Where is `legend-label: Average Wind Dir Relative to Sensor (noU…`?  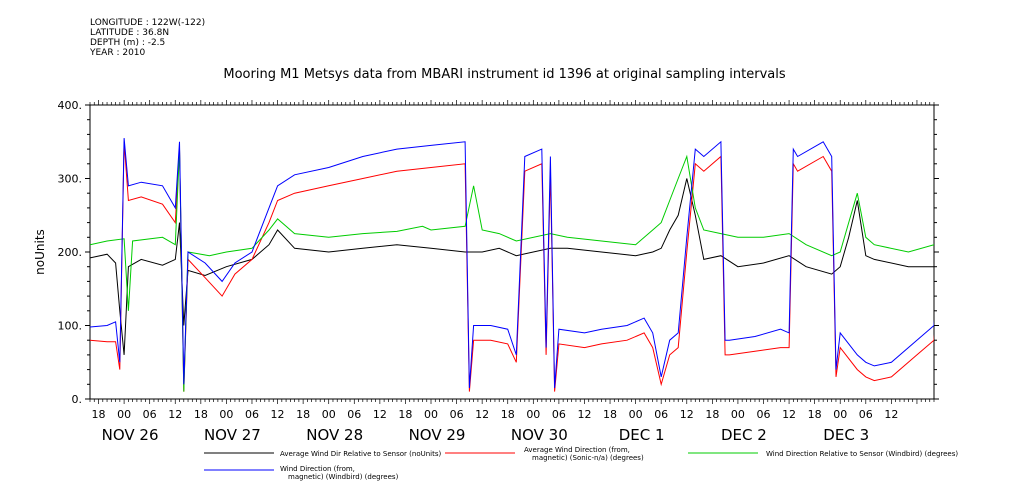 legend-label: Average Wind Dir Relative to Sensor (noU… is located at coordinates (360, 454).